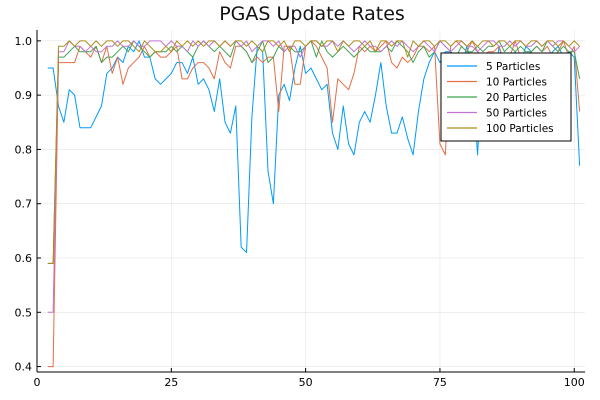  Describe the element at coordinates (24, 367) in the screenshot. I see `y-tick-label-0: 0.4` at that location.